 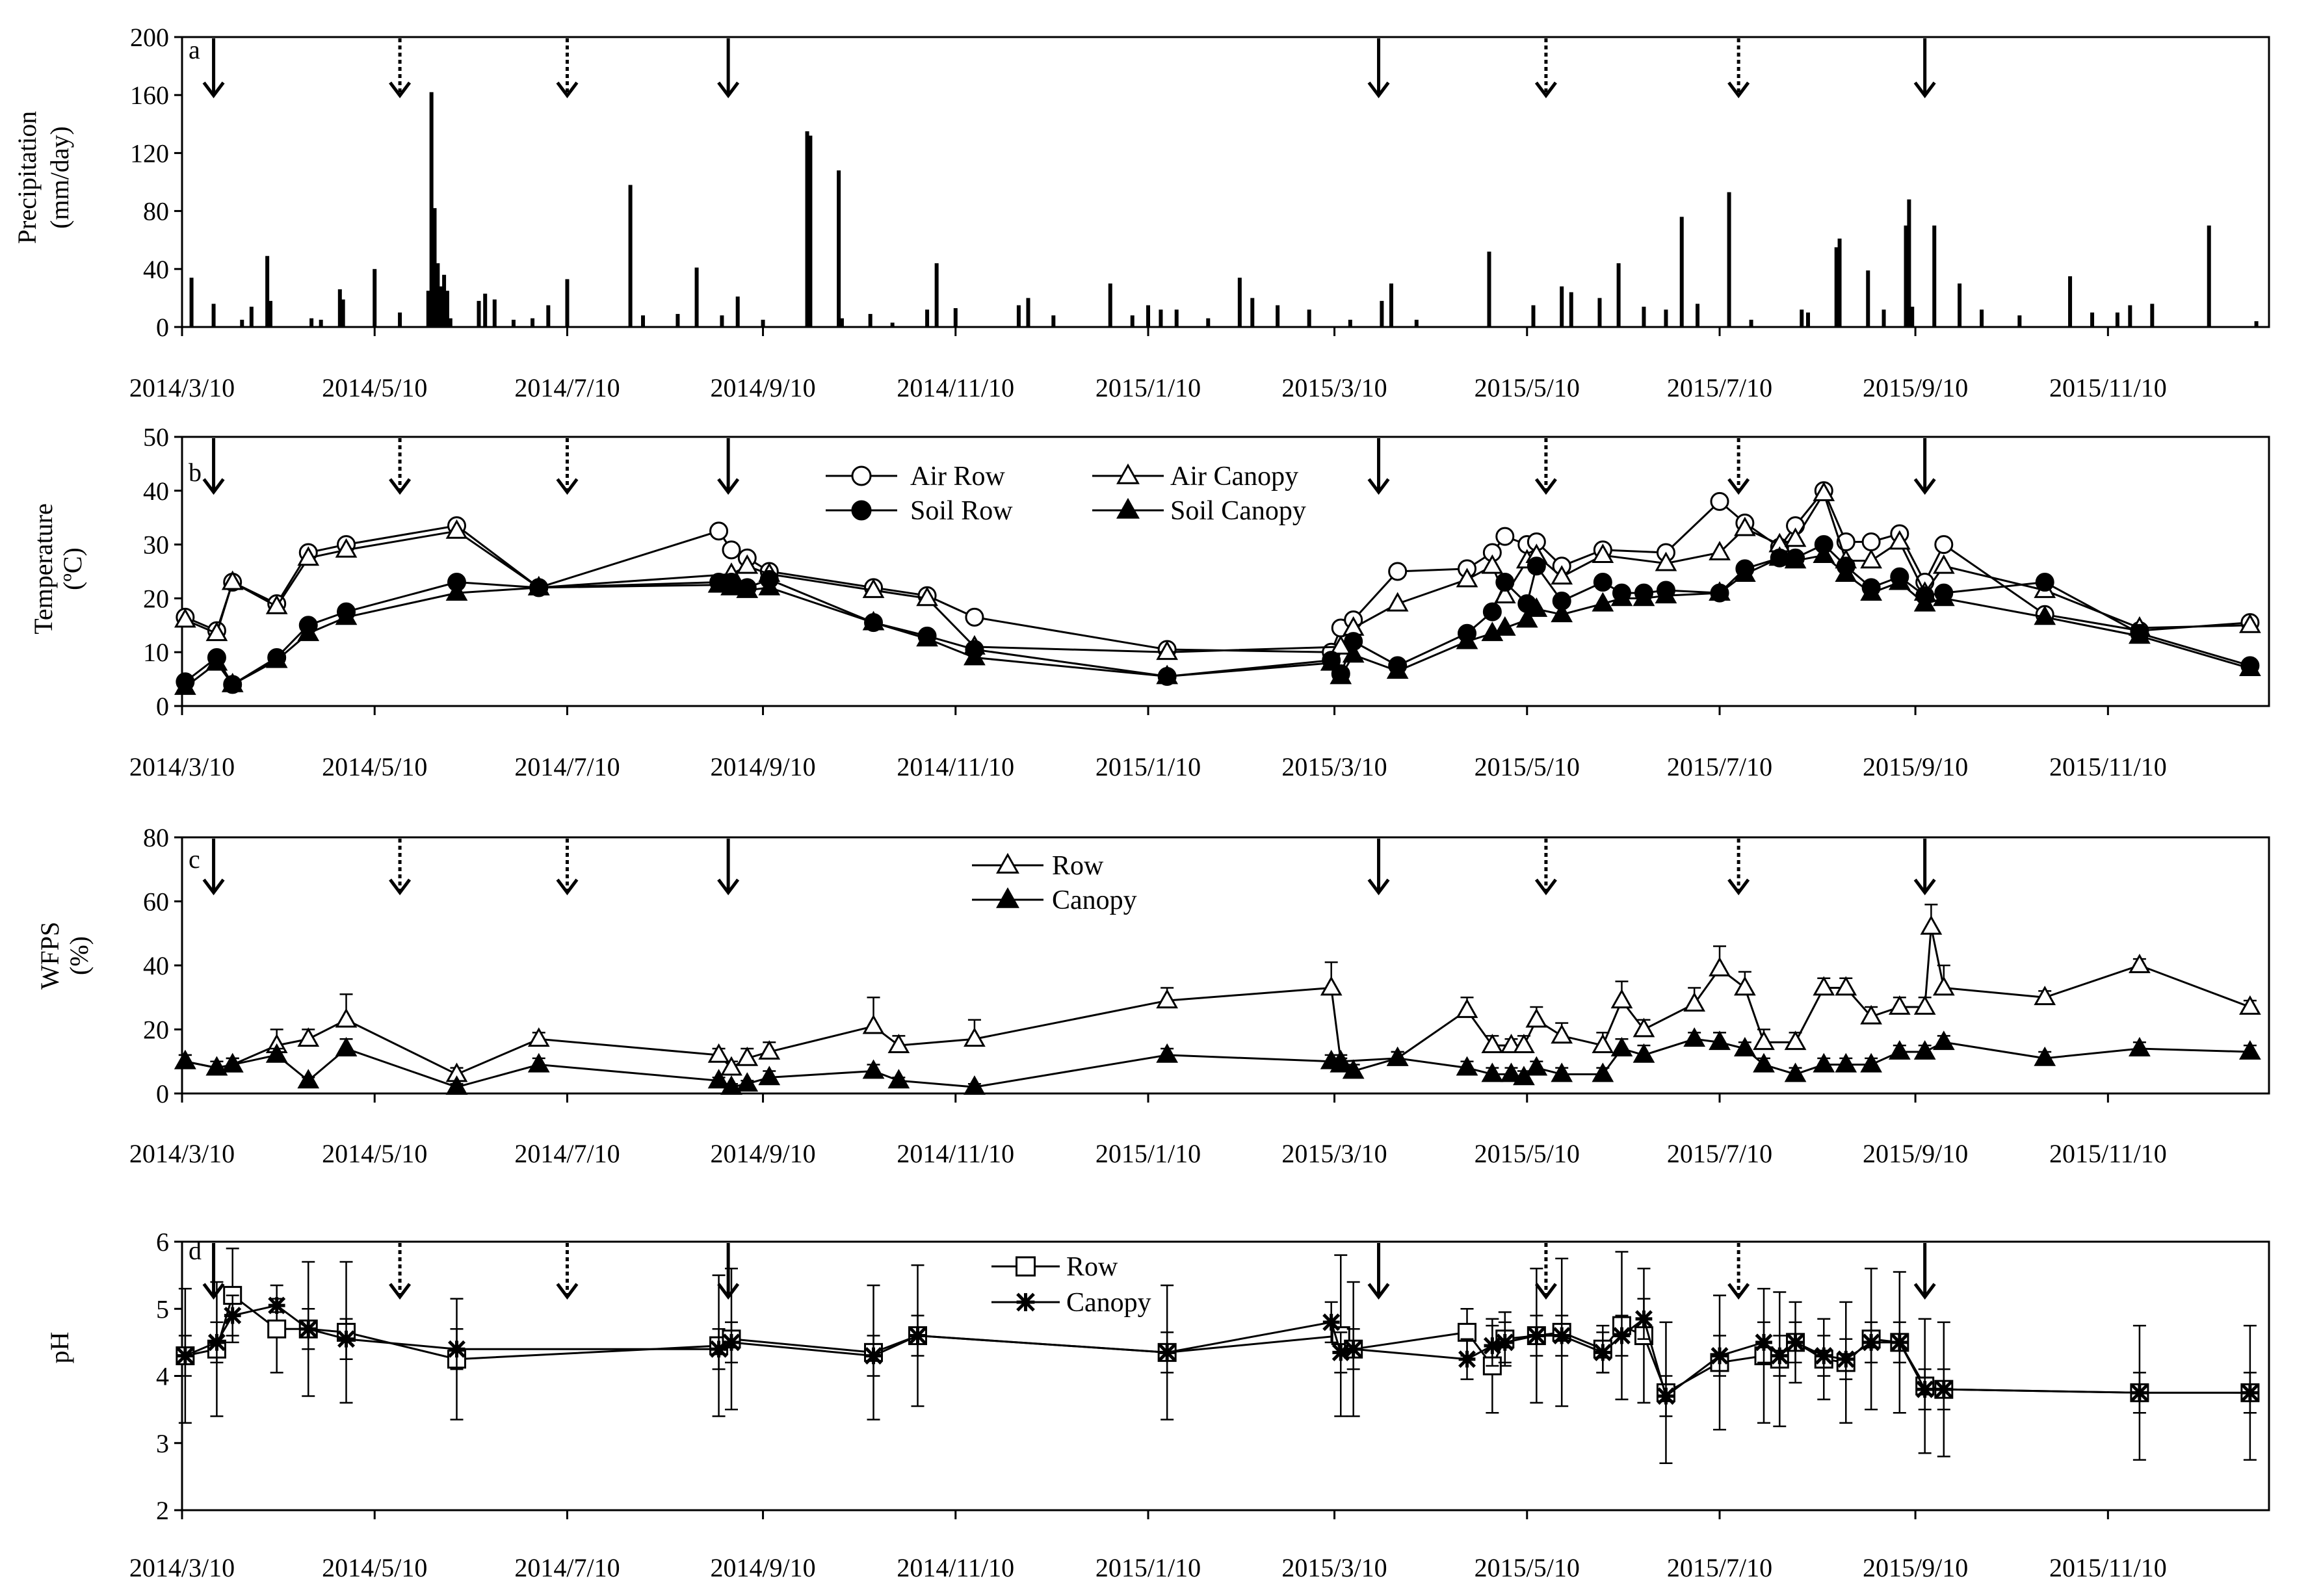 What do you see at coordinates (567, 387) in the screenshot?
I see `x-tick-label: 2014/7/10` at bounding box center [567, 387].